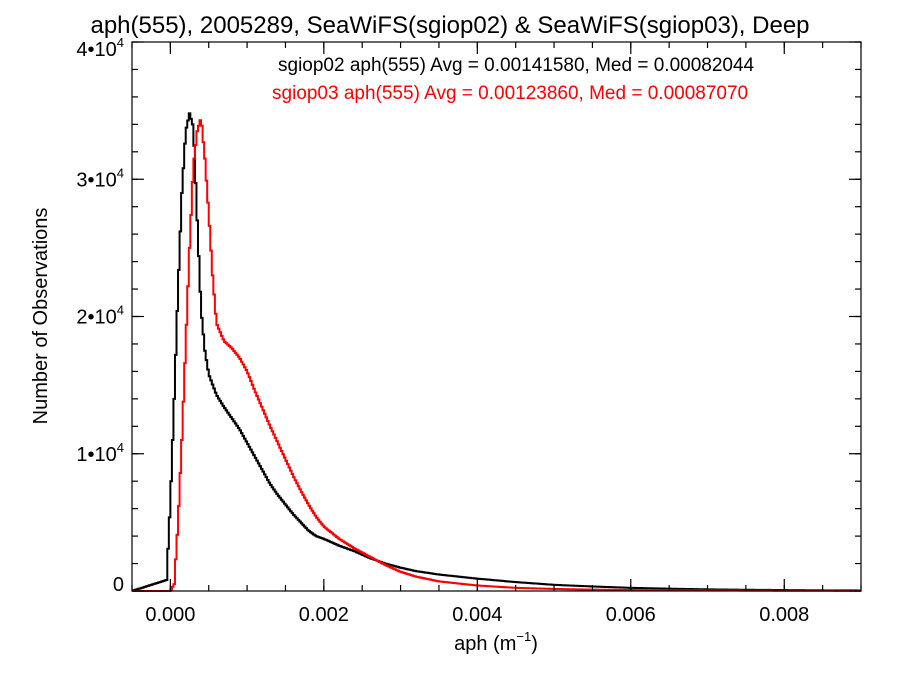  What do you see at coordinates (324, 615) in the screenshot?
I see `x-tick-label: 0.002` at bounding box center [324, 615].